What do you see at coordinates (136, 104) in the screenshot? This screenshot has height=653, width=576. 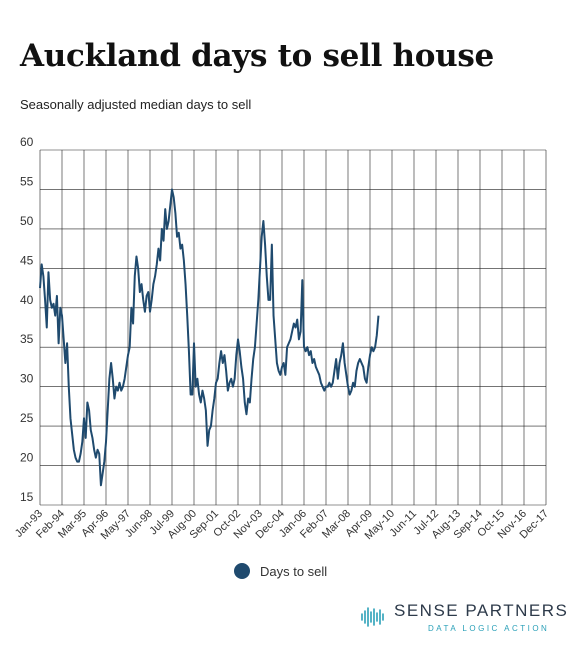 I see `chart-subtitle: Seasonally adjusted median days to sell` at bounding box center [136, 104].